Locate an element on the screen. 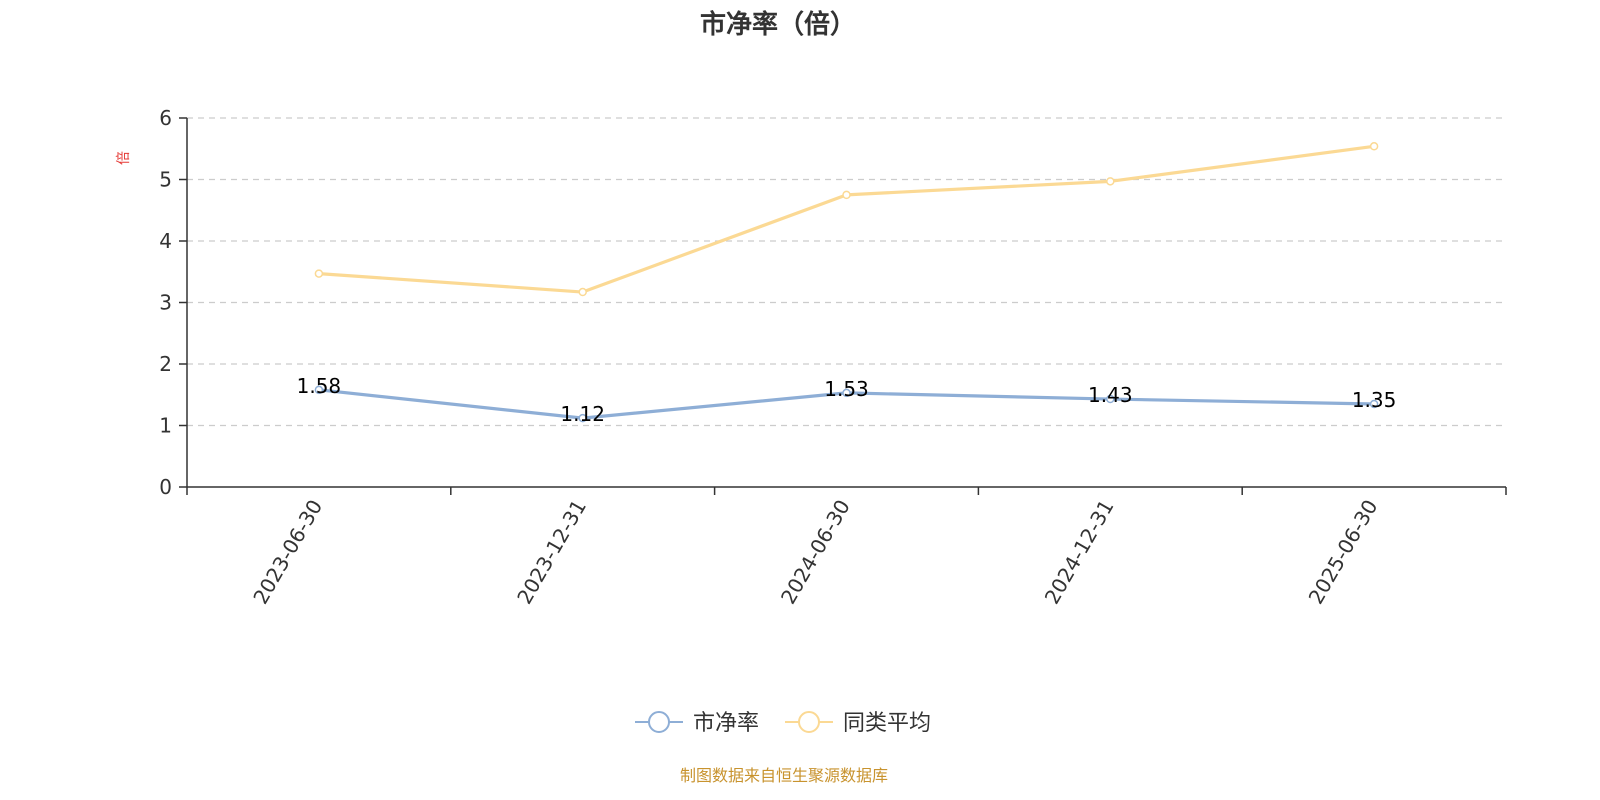  data-label: 1.58 is located at coordinates (319, 386).